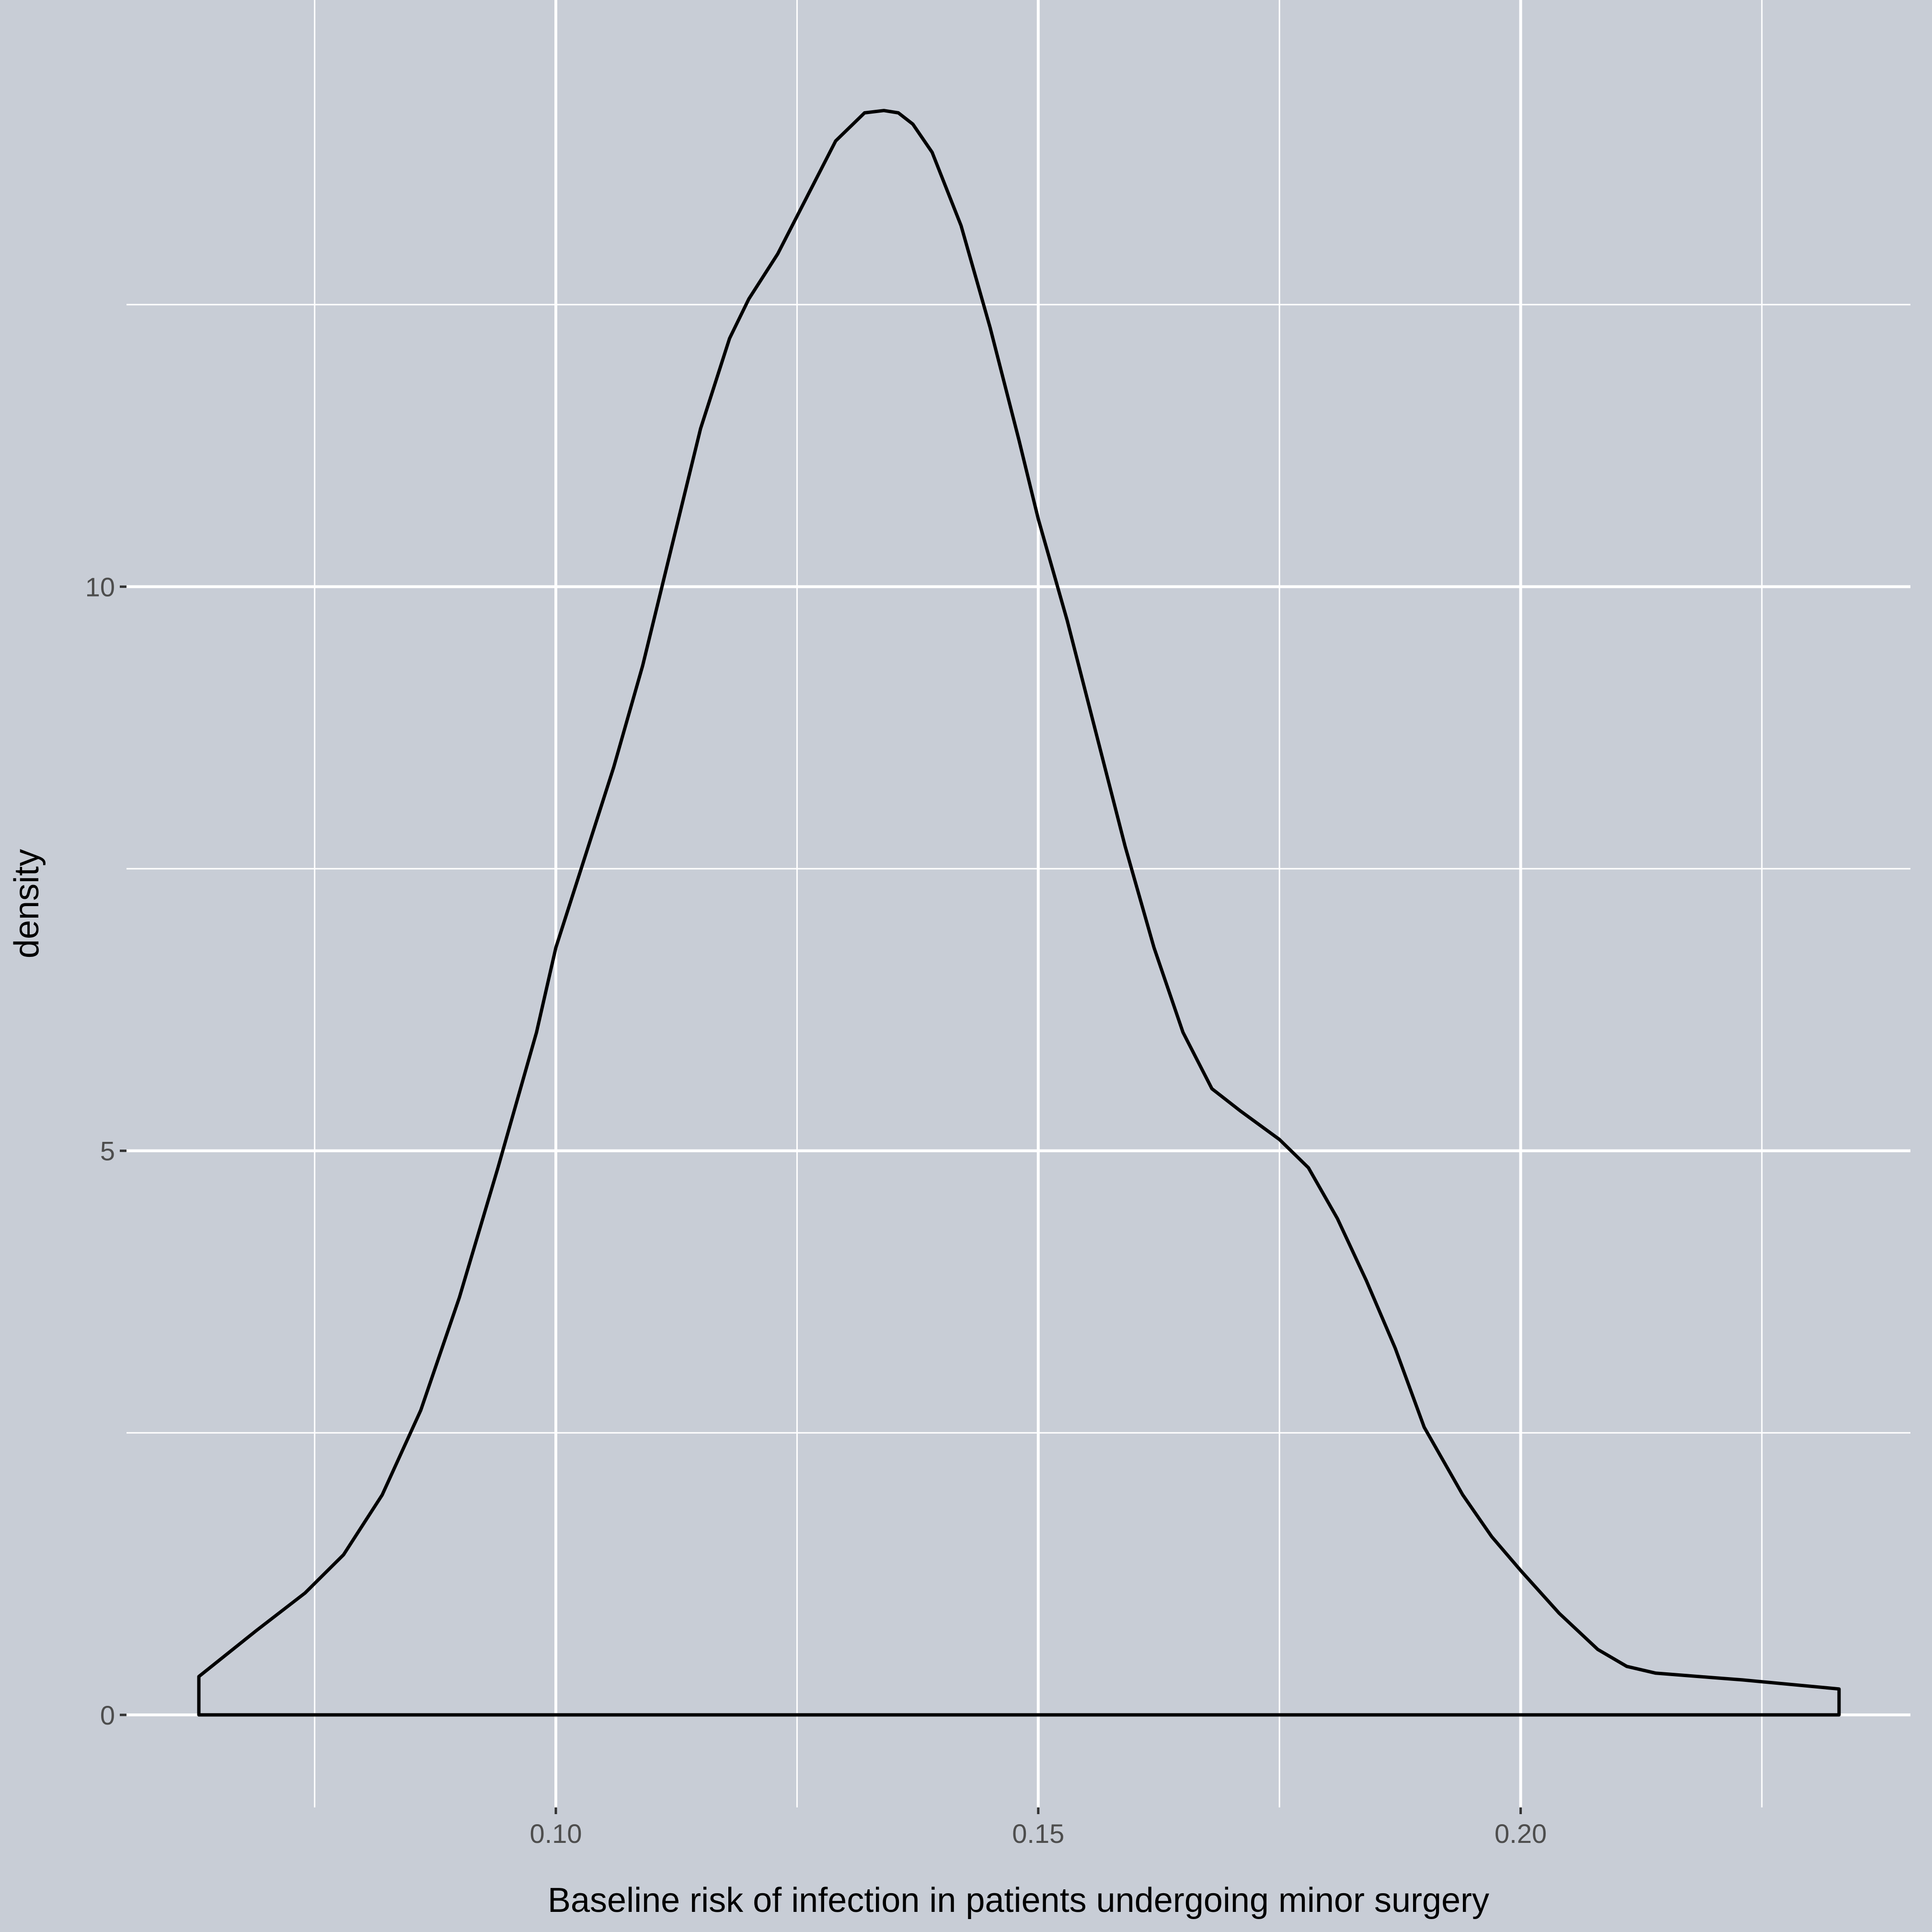 The height and width of the screenshot is (1932, 1932). Describe the element at coordinates (1521, 1833) in the screenshot. I see `x-tick-label: 0.20` at that location.